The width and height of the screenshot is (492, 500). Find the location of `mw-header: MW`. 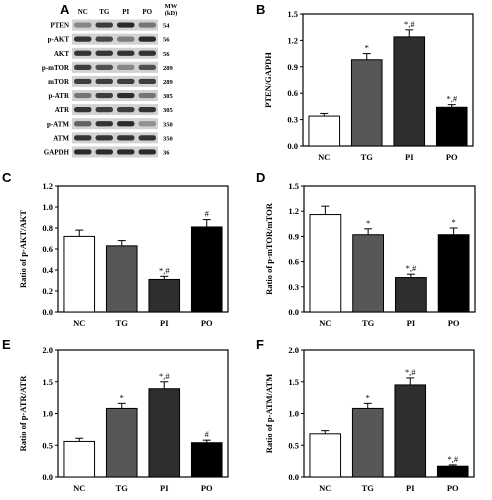

mw-header: MW is located at coordinates (171, 6).